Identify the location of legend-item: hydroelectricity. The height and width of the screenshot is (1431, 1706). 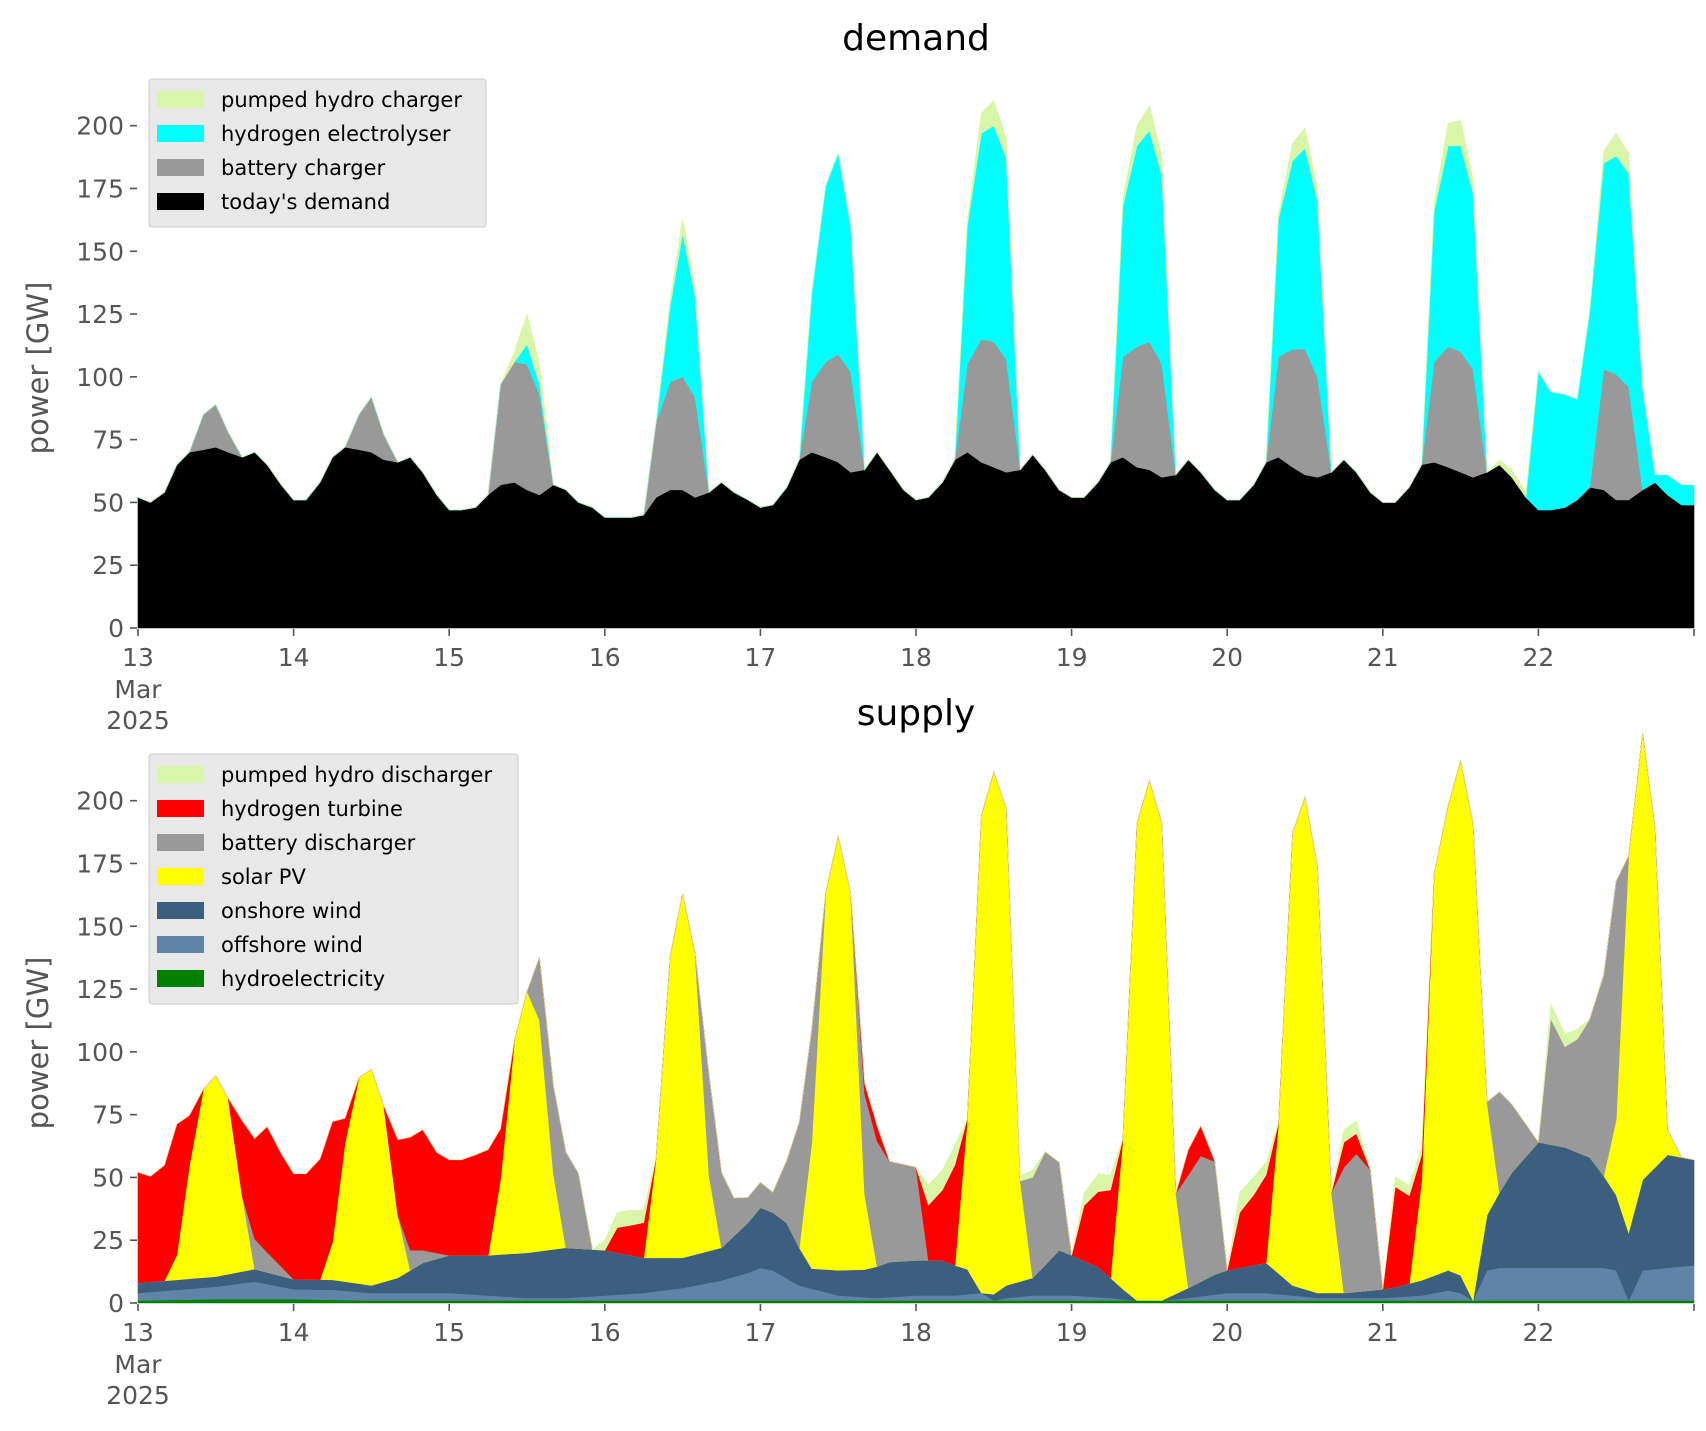
(271, 979).